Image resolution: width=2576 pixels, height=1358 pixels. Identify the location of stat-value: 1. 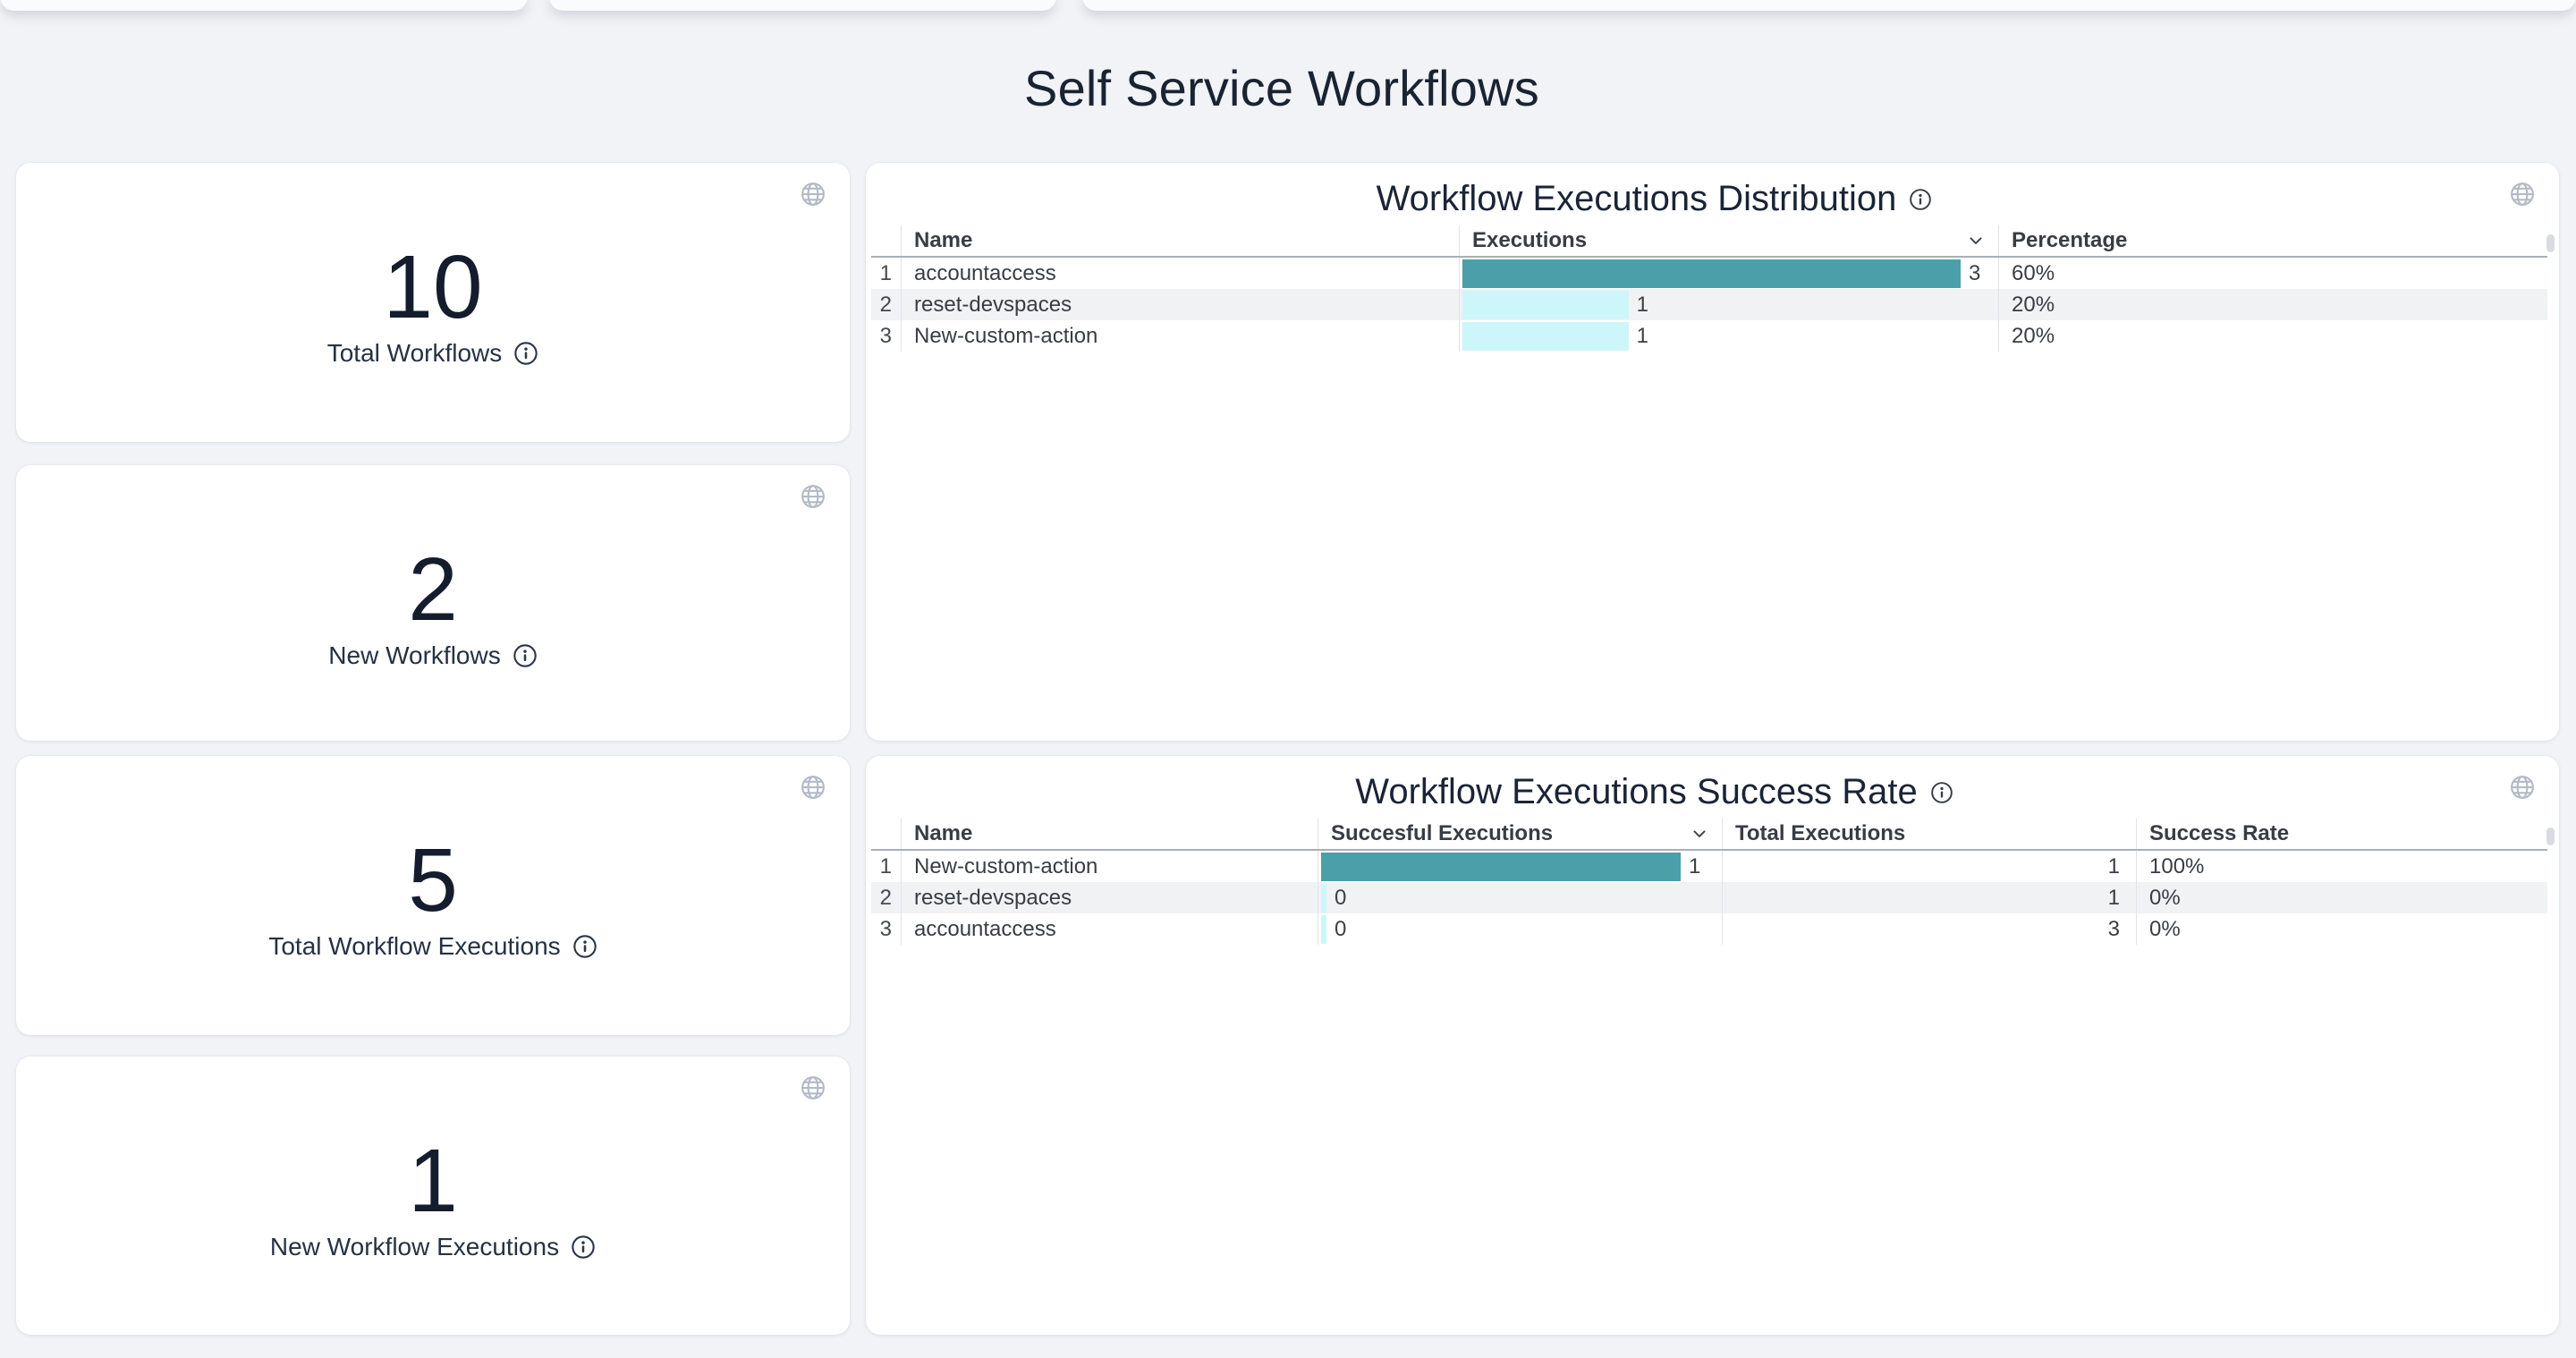
(433, 1181).